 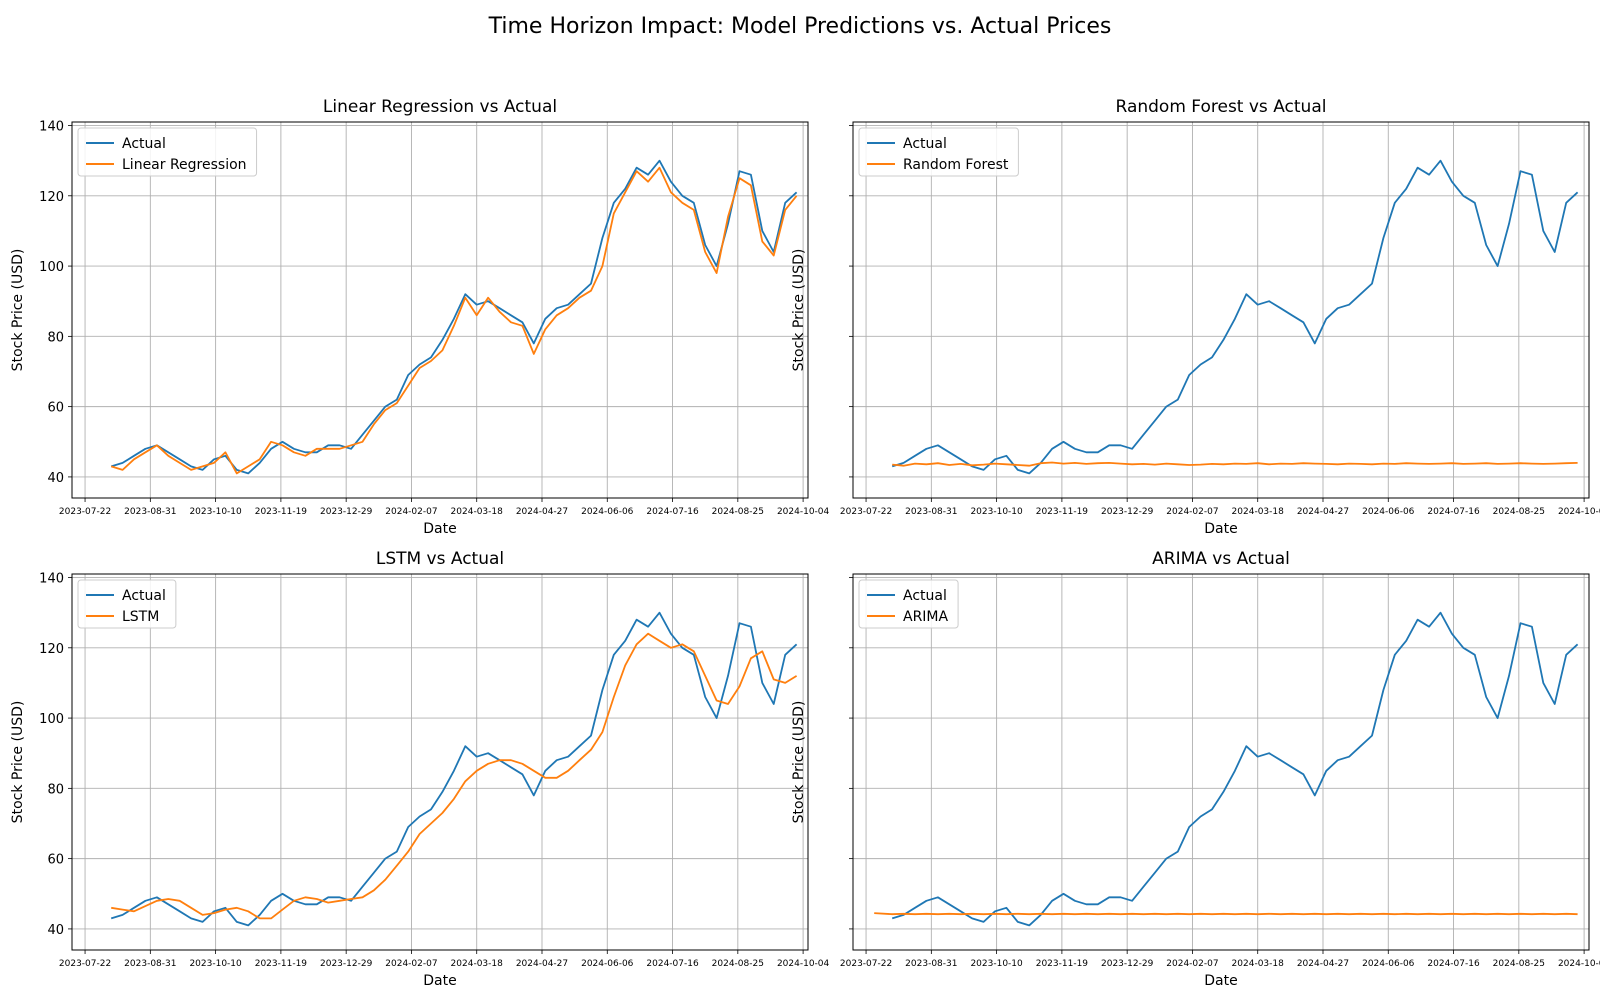 What do you see at coordinates (140, 617) in the screenshot?
I see `legend-label: LSTM` at bounding box center [140, 617].